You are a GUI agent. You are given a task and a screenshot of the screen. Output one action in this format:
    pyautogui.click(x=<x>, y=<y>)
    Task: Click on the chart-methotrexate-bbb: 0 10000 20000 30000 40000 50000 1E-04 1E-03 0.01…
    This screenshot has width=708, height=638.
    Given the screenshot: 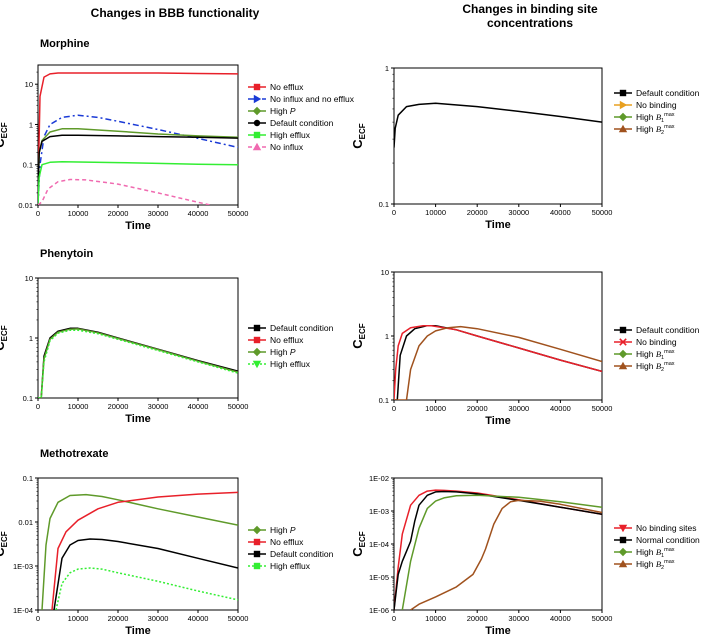 What is the action you would take?
    pyautogui.click(x=167, y=555)
    